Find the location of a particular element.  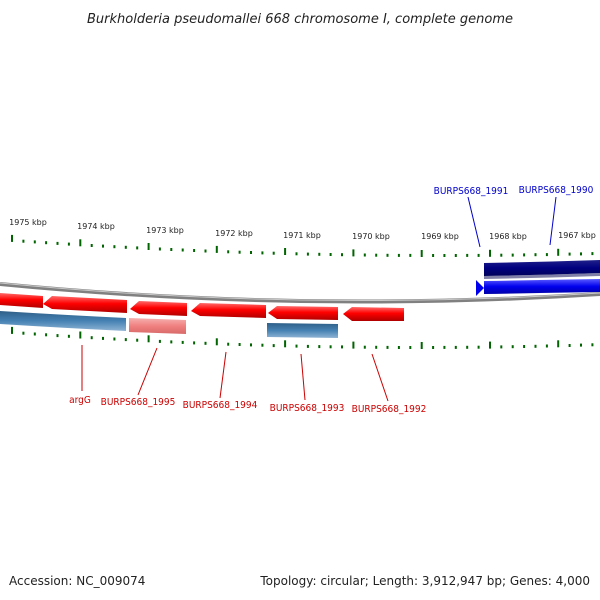

secondary-features is located at coordinates (169, 324).